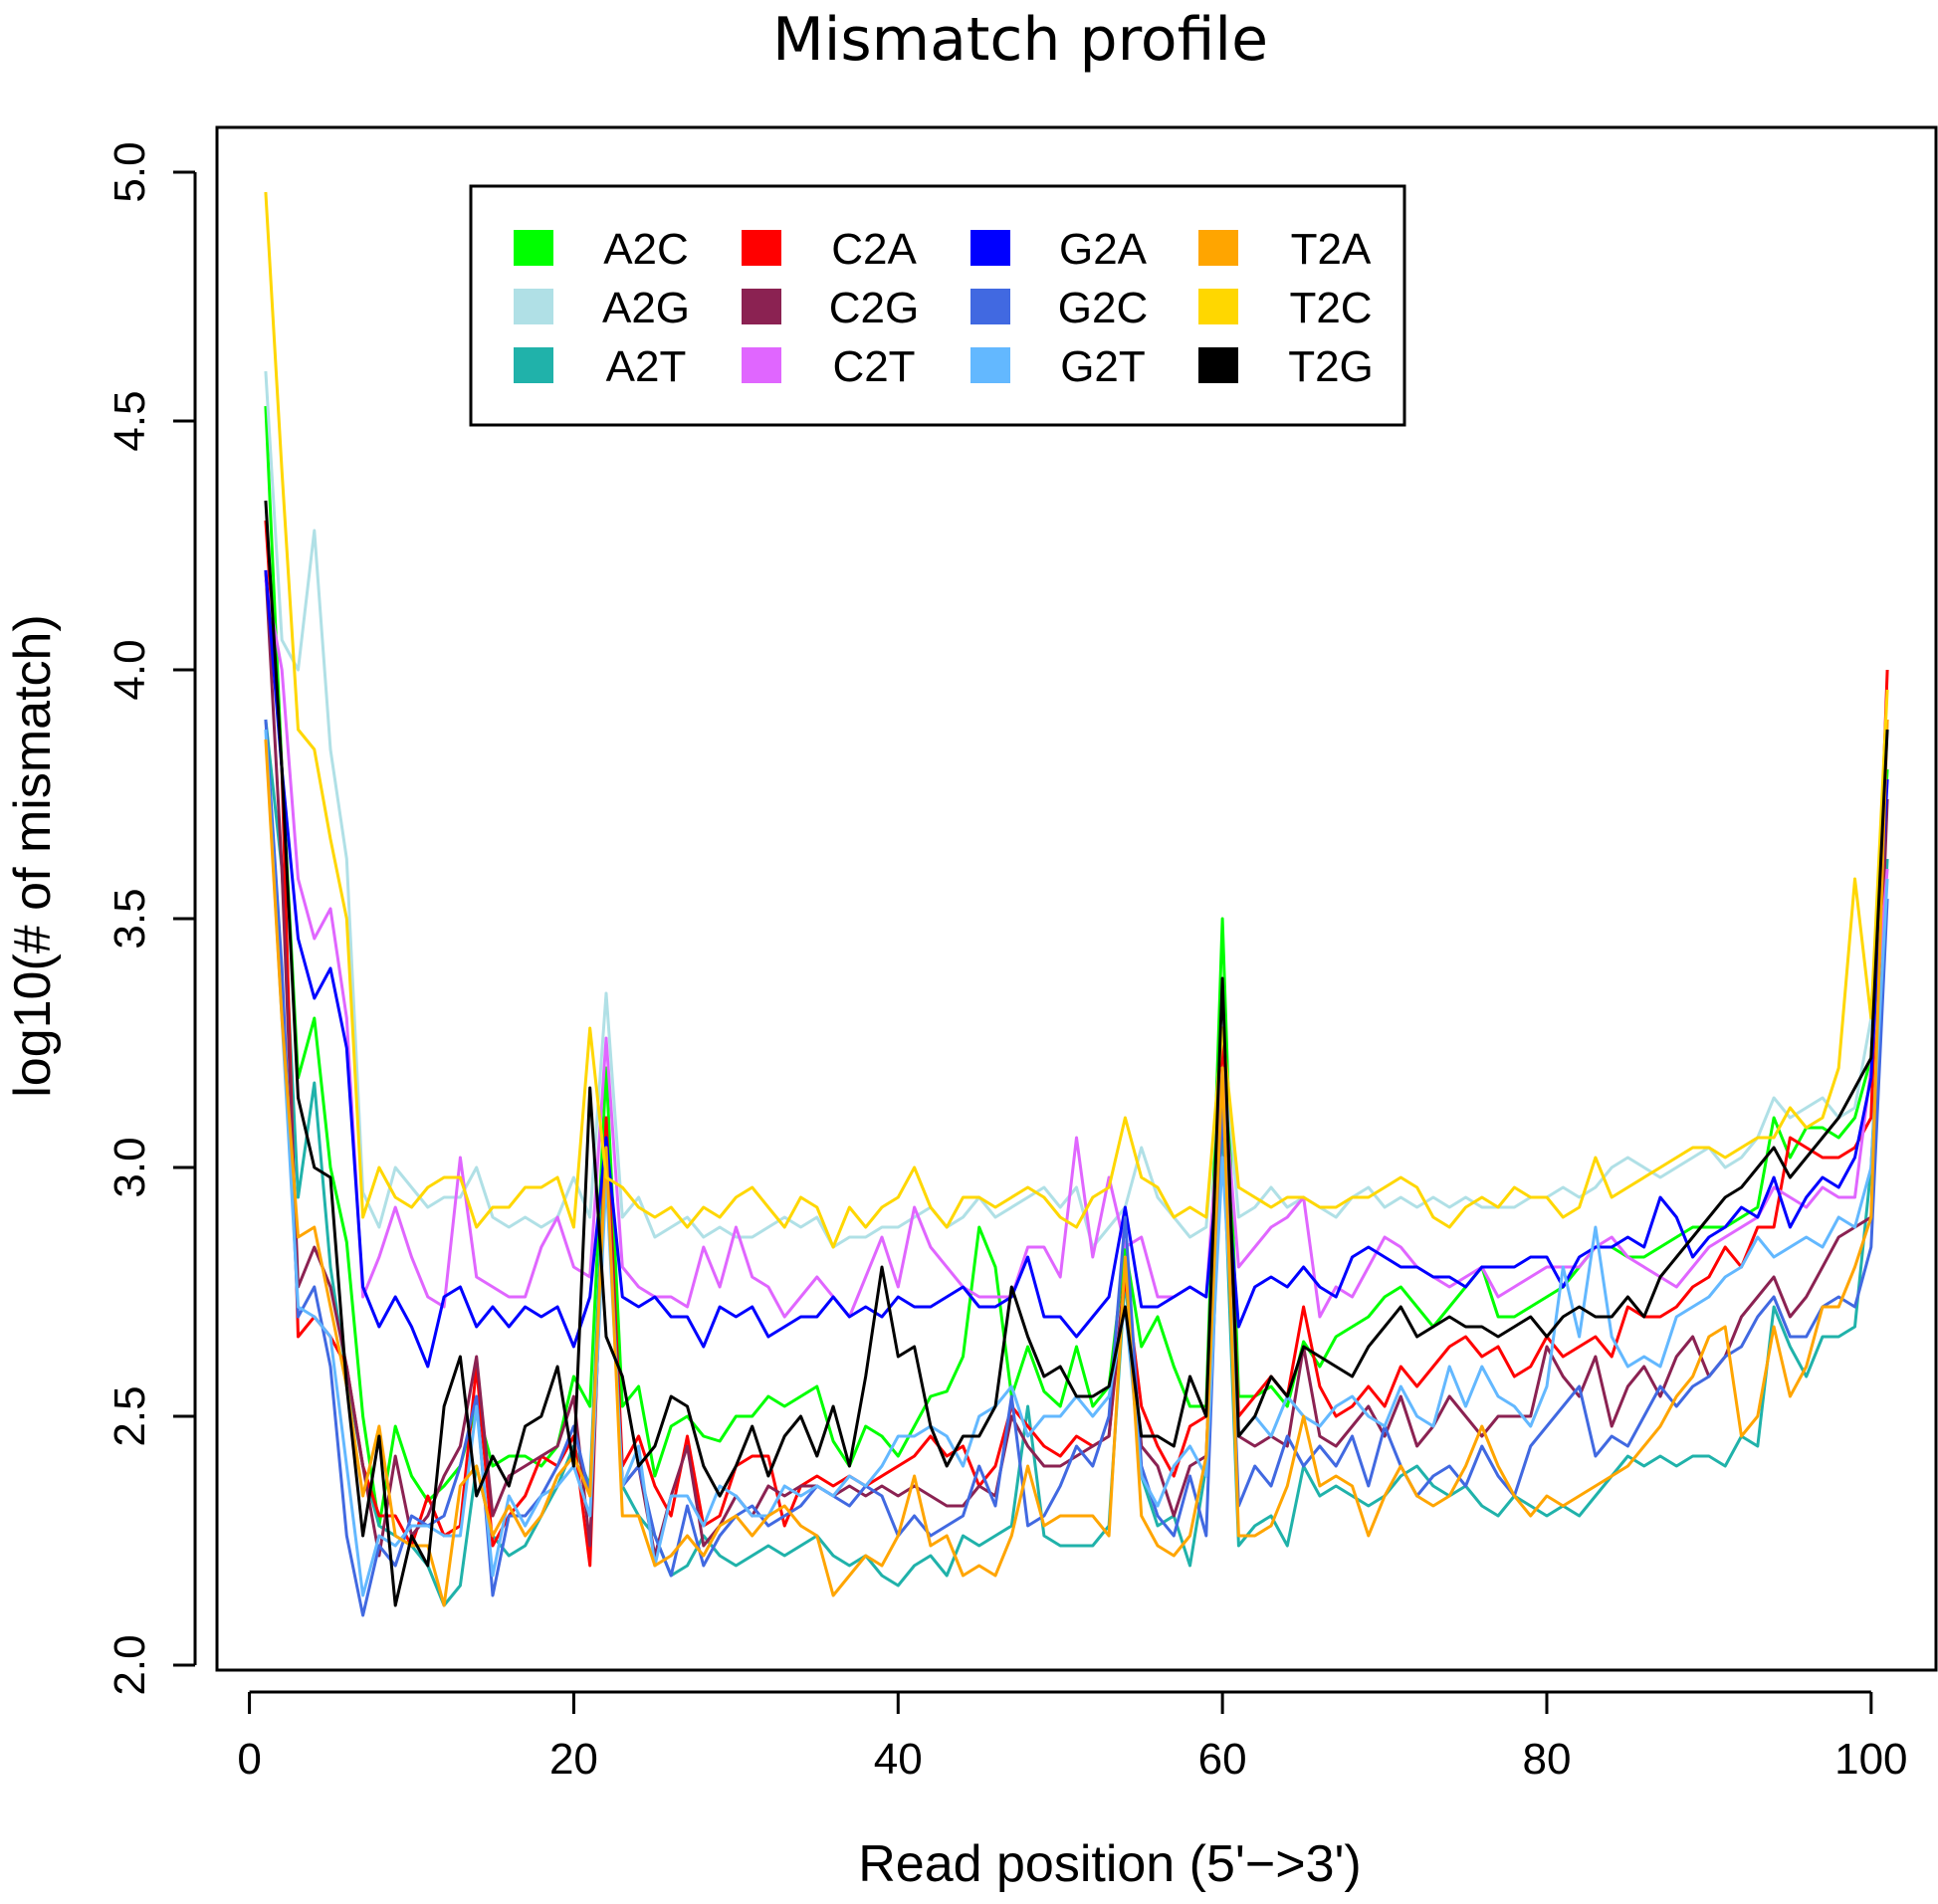 The image size is (1938, 1904). I want to click on legend-swatch-t2g, so click(1218, 365).